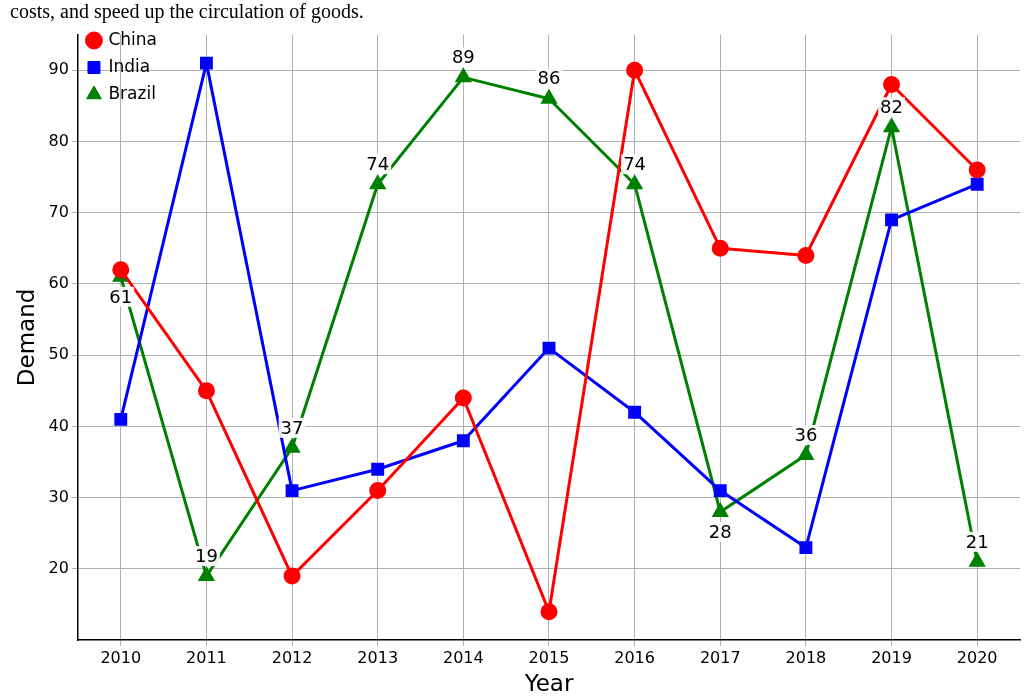 The height and width of the screenshot is (699, 1030). Describe the element at coordinates (463, 57) in the screenshot. I see `data-label: 89` at that location.